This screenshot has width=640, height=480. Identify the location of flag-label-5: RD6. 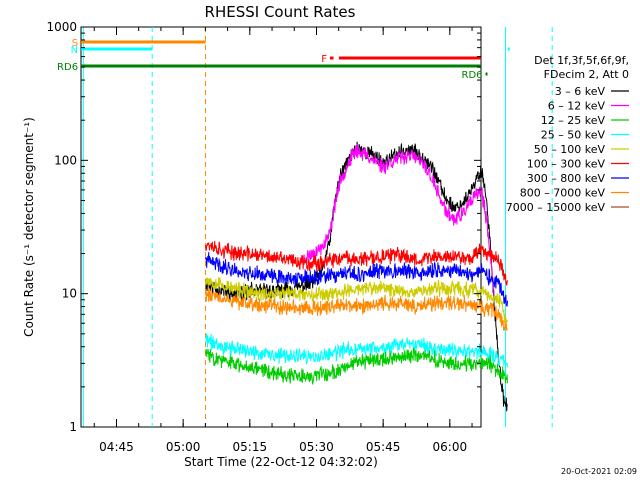
(67, 67).